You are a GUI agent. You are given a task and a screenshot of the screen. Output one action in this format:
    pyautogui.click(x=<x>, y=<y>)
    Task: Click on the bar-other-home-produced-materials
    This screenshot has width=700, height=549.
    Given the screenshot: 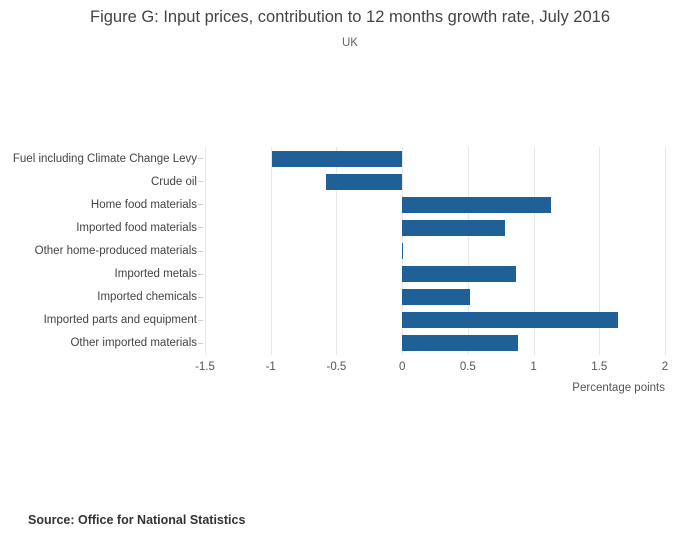 What is the action you would take?
    pyautogui.click(x=403, y=251)
    